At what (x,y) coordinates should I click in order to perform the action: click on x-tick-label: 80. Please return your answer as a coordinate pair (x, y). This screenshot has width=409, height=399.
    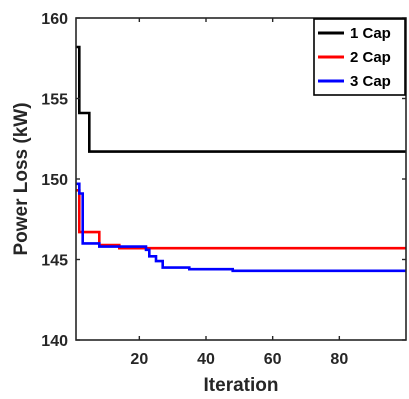
    Looking at the image, I should click on (339, 359).